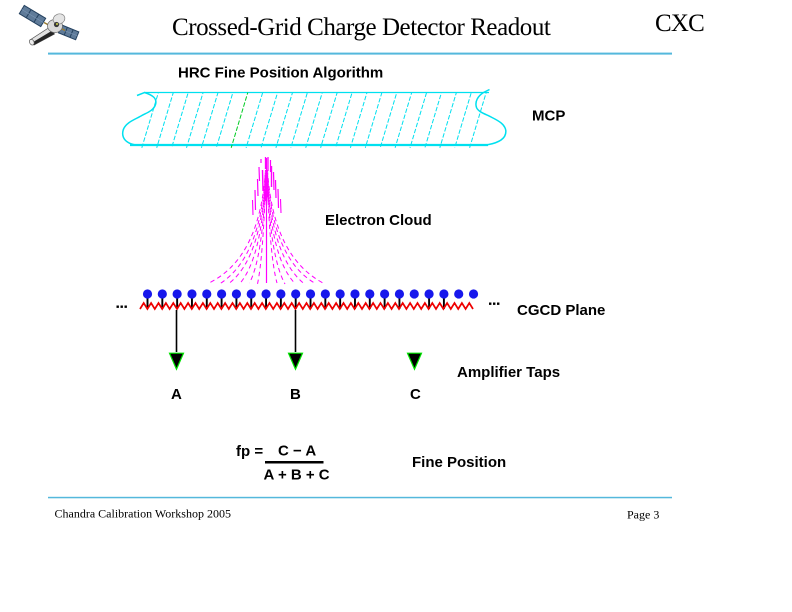 This screenshot has width=792, height=612. I want to click on svg-text: Fine Position, so click(459, 462).